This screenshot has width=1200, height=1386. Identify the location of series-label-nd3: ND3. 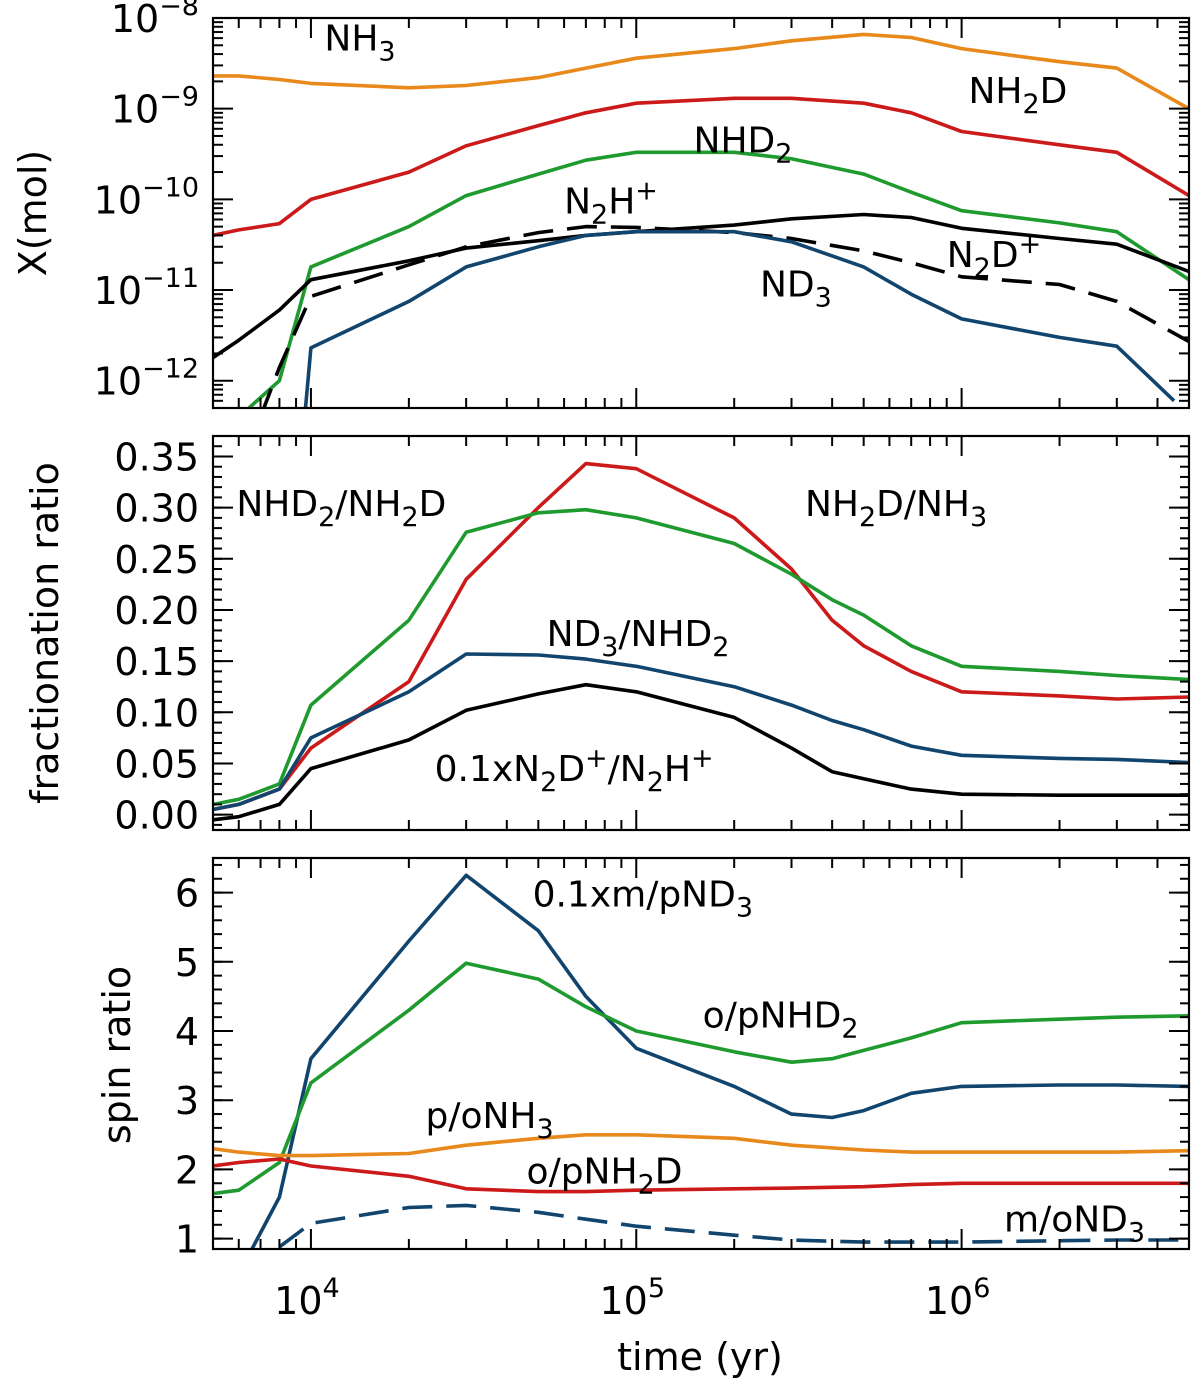
(796, 288).